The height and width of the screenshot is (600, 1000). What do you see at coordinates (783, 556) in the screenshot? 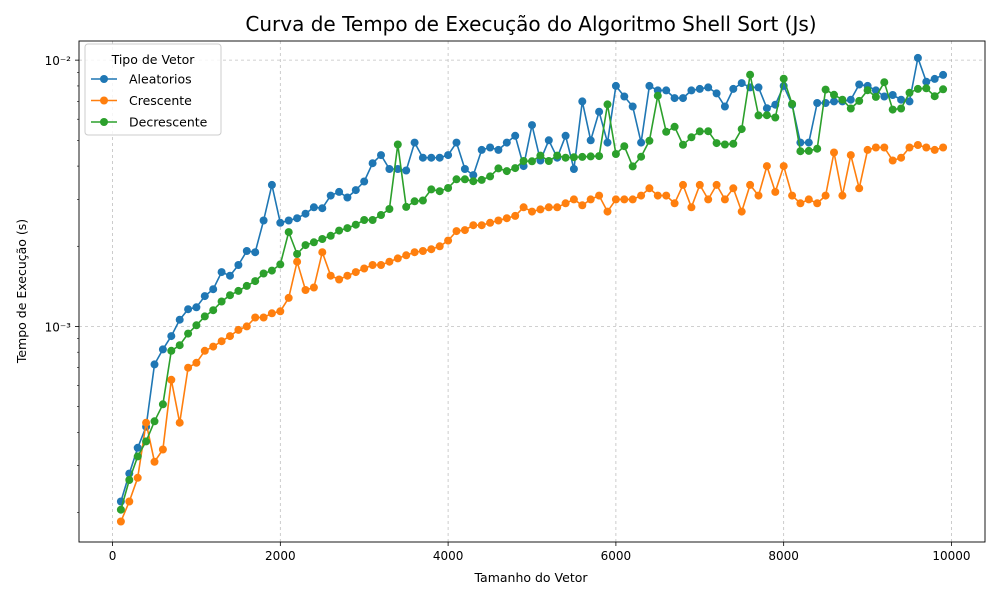
I see `x-tick-label: 8000` at bounding box center [783, 556].